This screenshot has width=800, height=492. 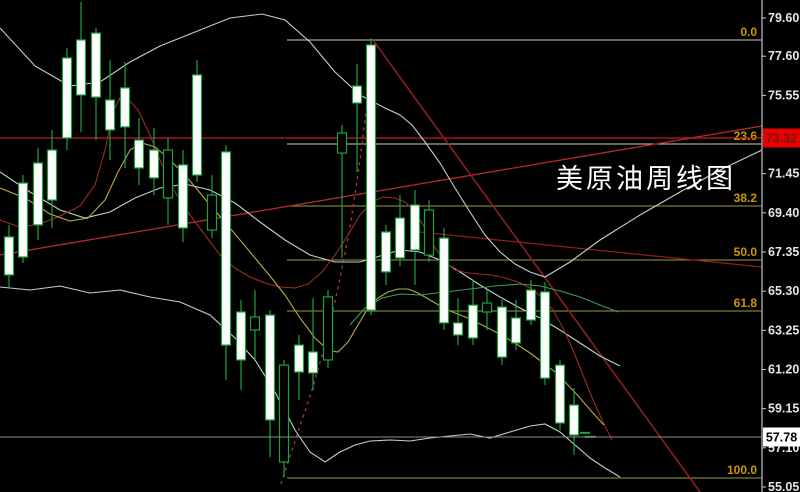 What do you see at coordinates (783, 370) in the screenshot?
I see `axis-price-label: 61.20` at bounding box center [783, 370].